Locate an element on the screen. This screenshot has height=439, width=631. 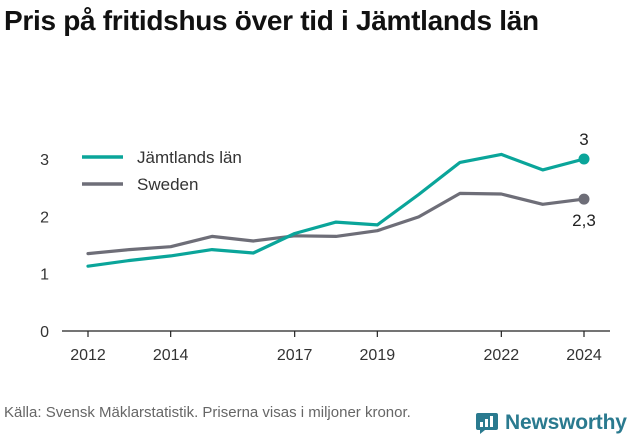
series-line is located at coordinates (336, 223).